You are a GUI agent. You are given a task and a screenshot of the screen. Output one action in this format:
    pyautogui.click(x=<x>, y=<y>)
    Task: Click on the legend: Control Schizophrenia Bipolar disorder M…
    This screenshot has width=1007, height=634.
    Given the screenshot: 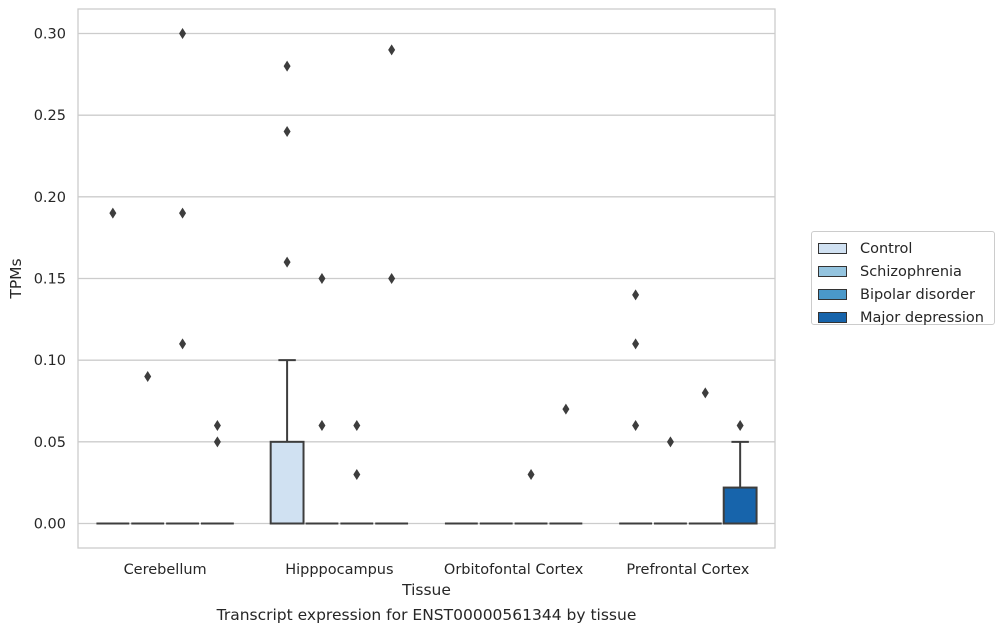 What is the action you would take?
    pyautogui.click(x=903, y=278)
    